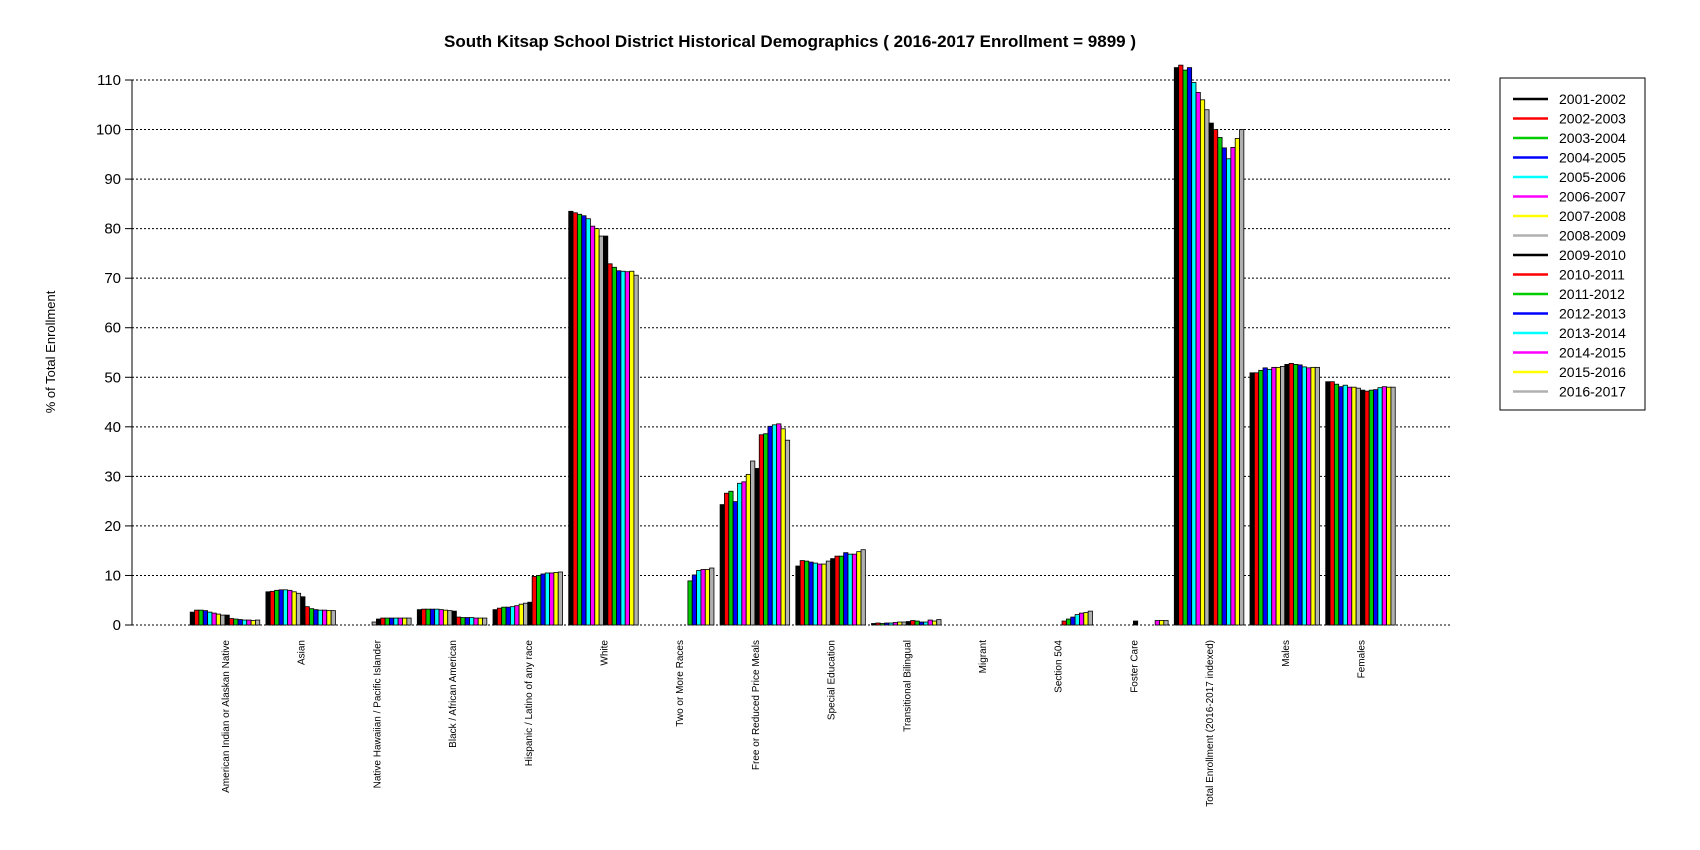  What do you see at coordinates (1569, 177) in the screenshot?
I see `legend-item: 2005-2006` at bounding box center [1569, 177].